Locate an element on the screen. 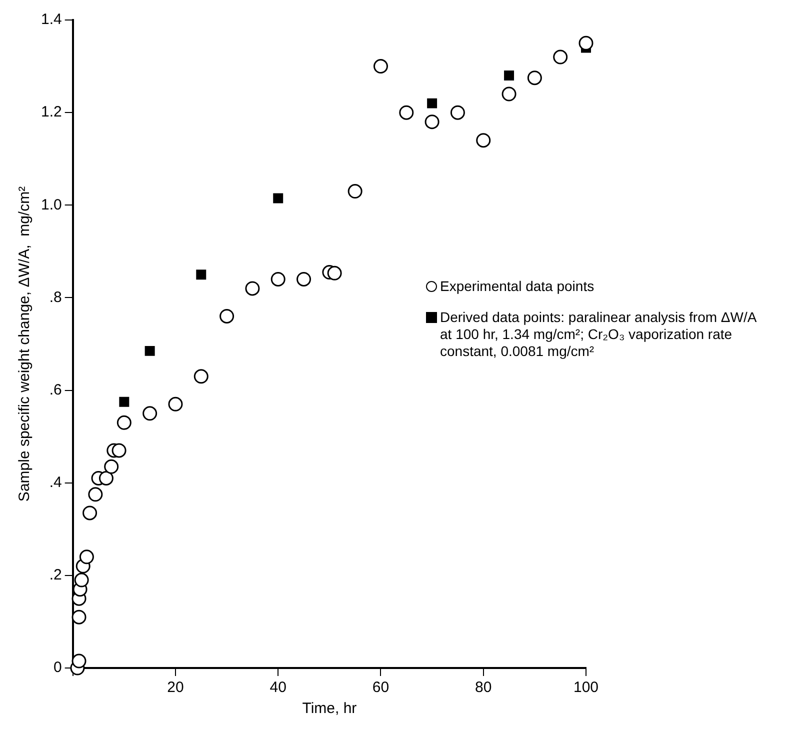 Image resolution: width=805 pixels, height=730 pixels. x-tick-label: 20 is located at coordinates (175, 687).